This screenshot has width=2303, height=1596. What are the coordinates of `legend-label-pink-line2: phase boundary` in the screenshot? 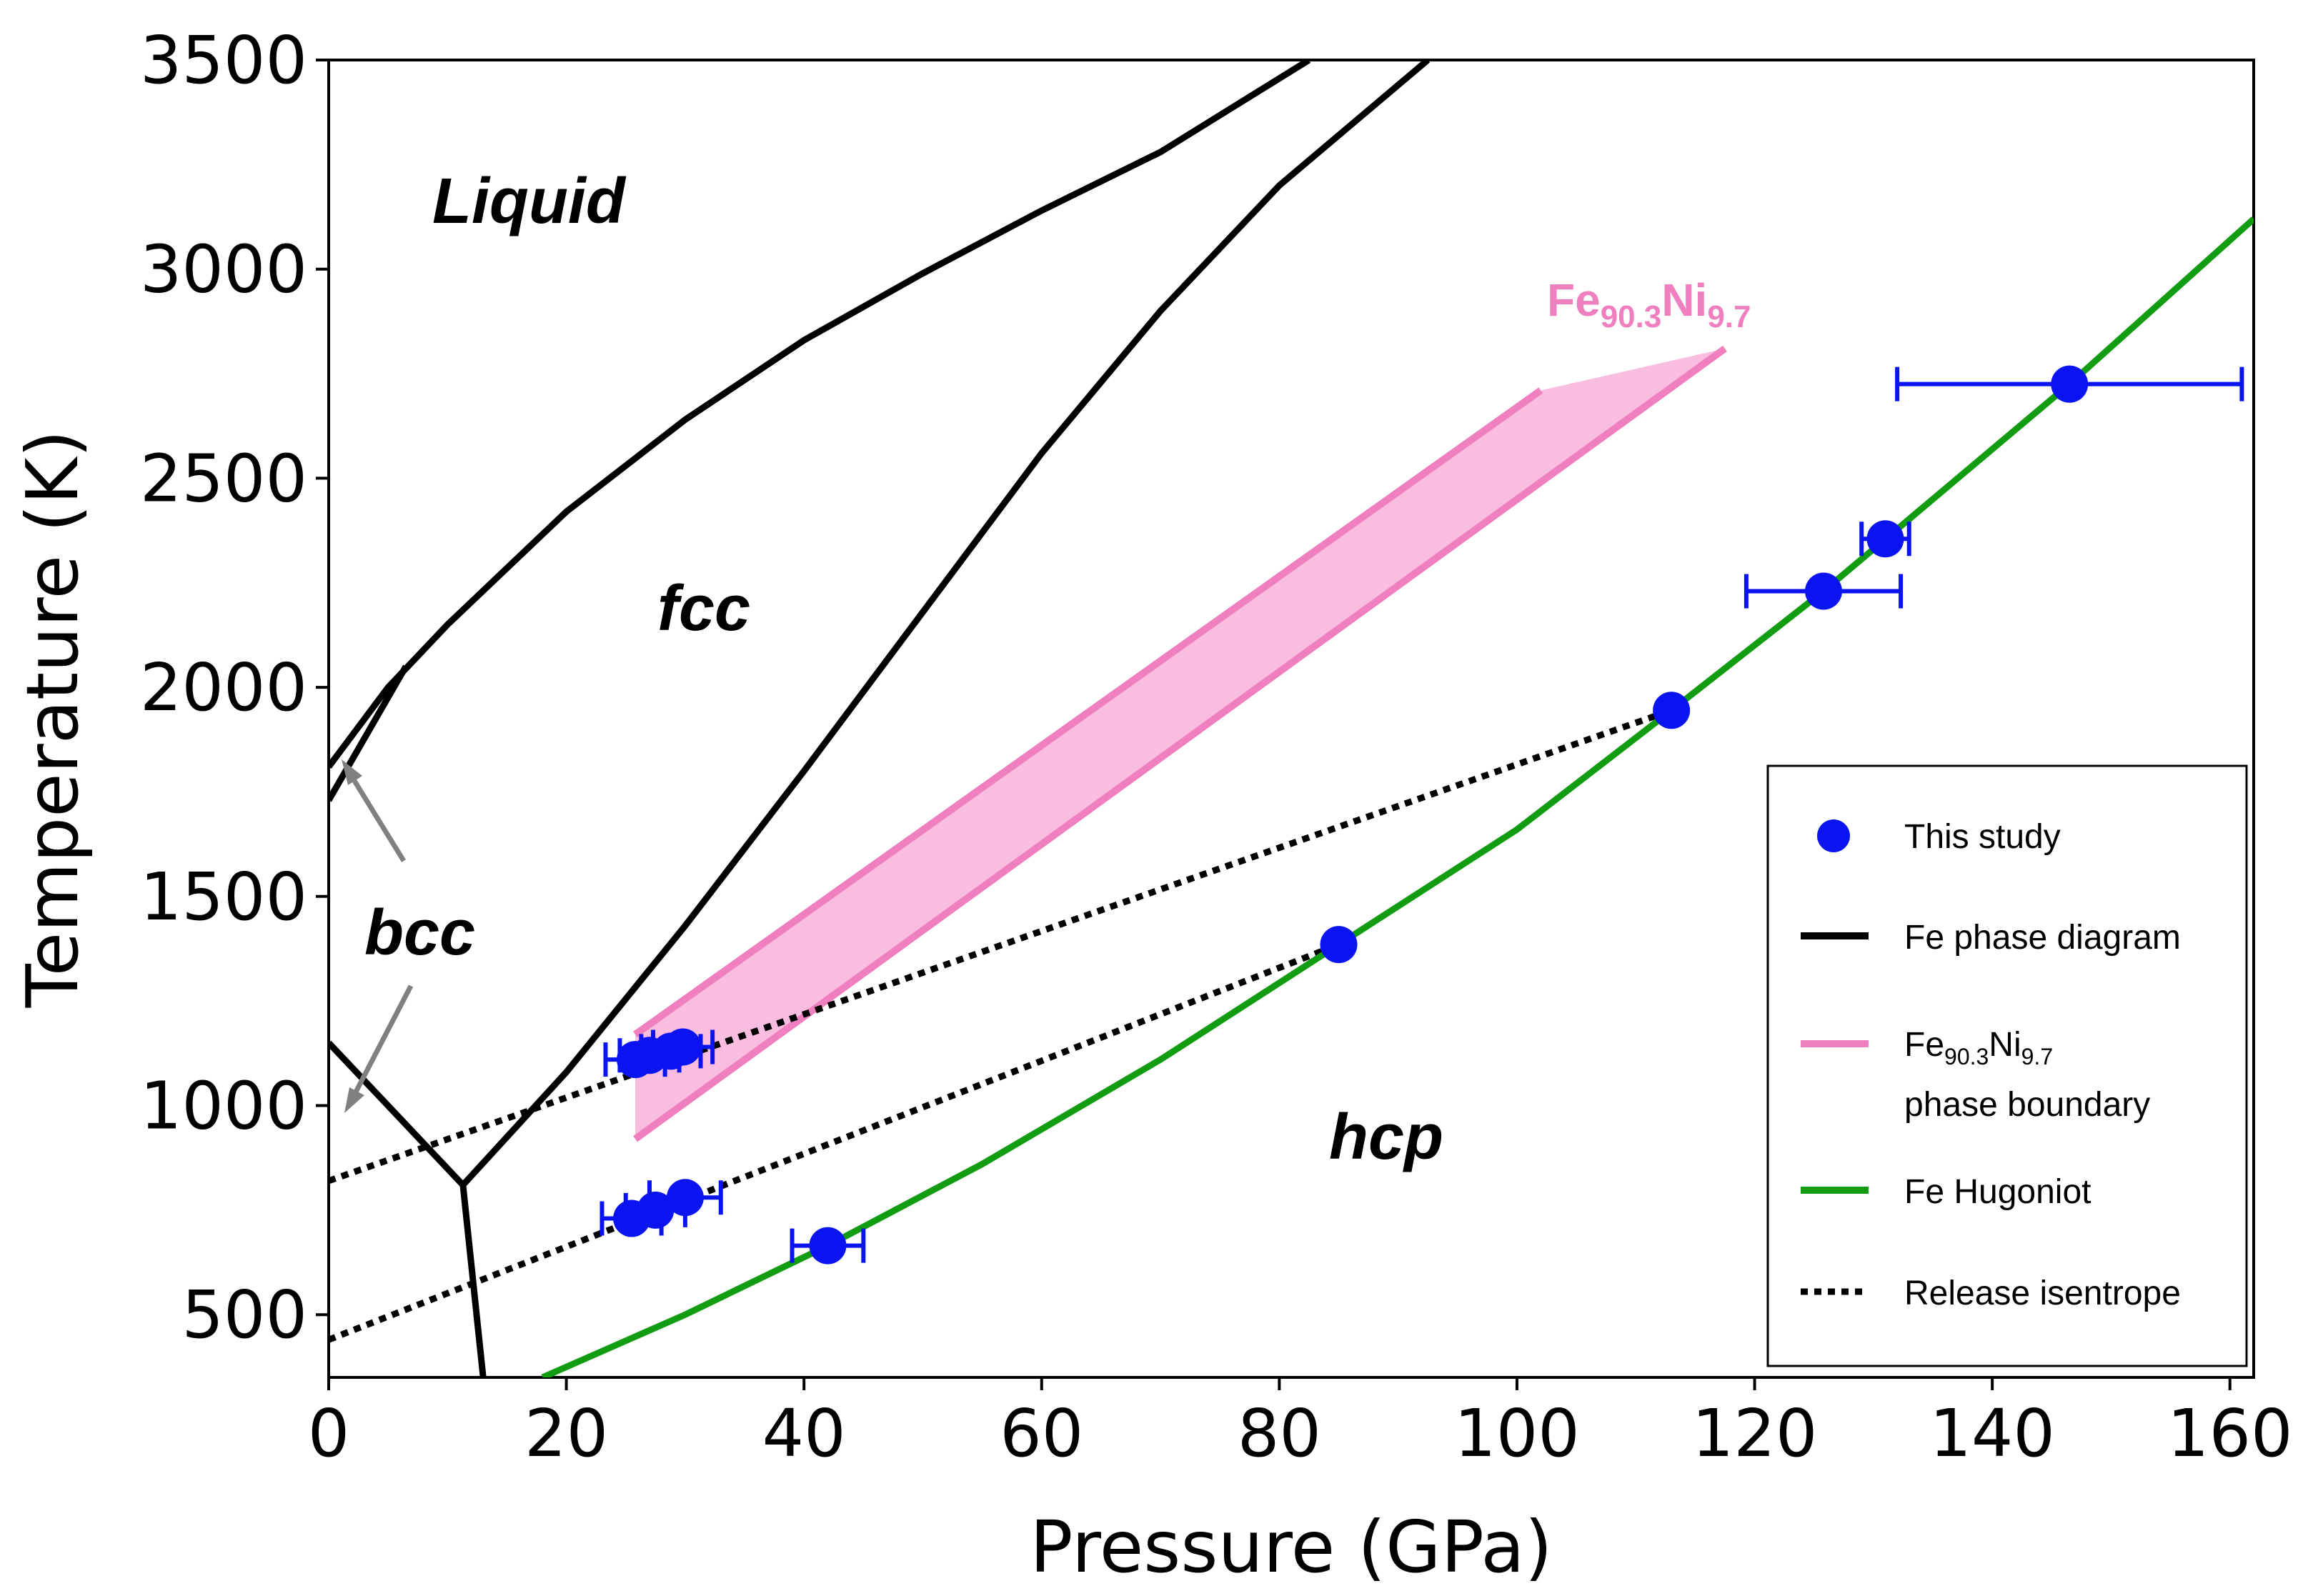 It's located at (2027, 1105).